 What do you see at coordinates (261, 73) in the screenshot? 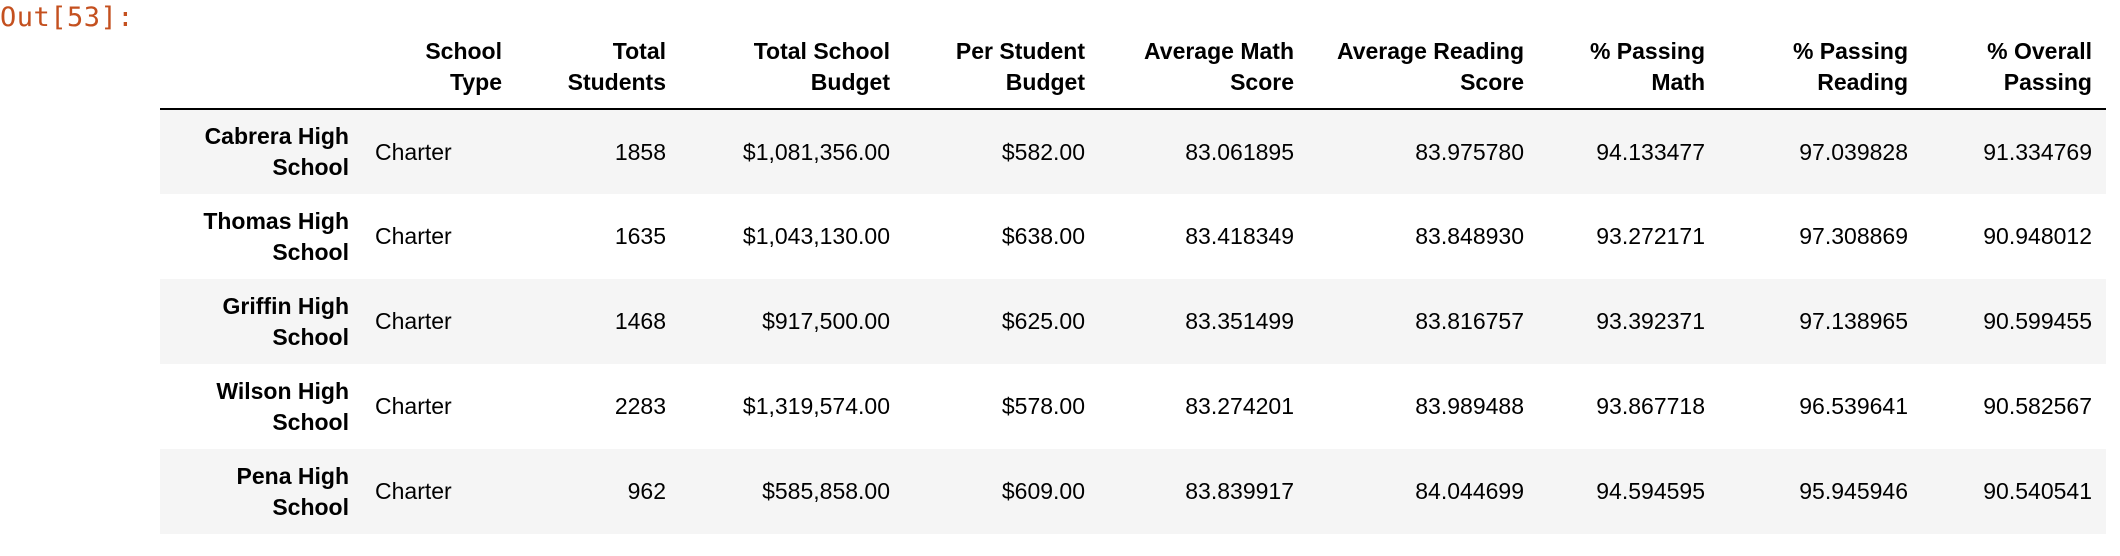
I see `index-header` at bounding box center [261, 73].